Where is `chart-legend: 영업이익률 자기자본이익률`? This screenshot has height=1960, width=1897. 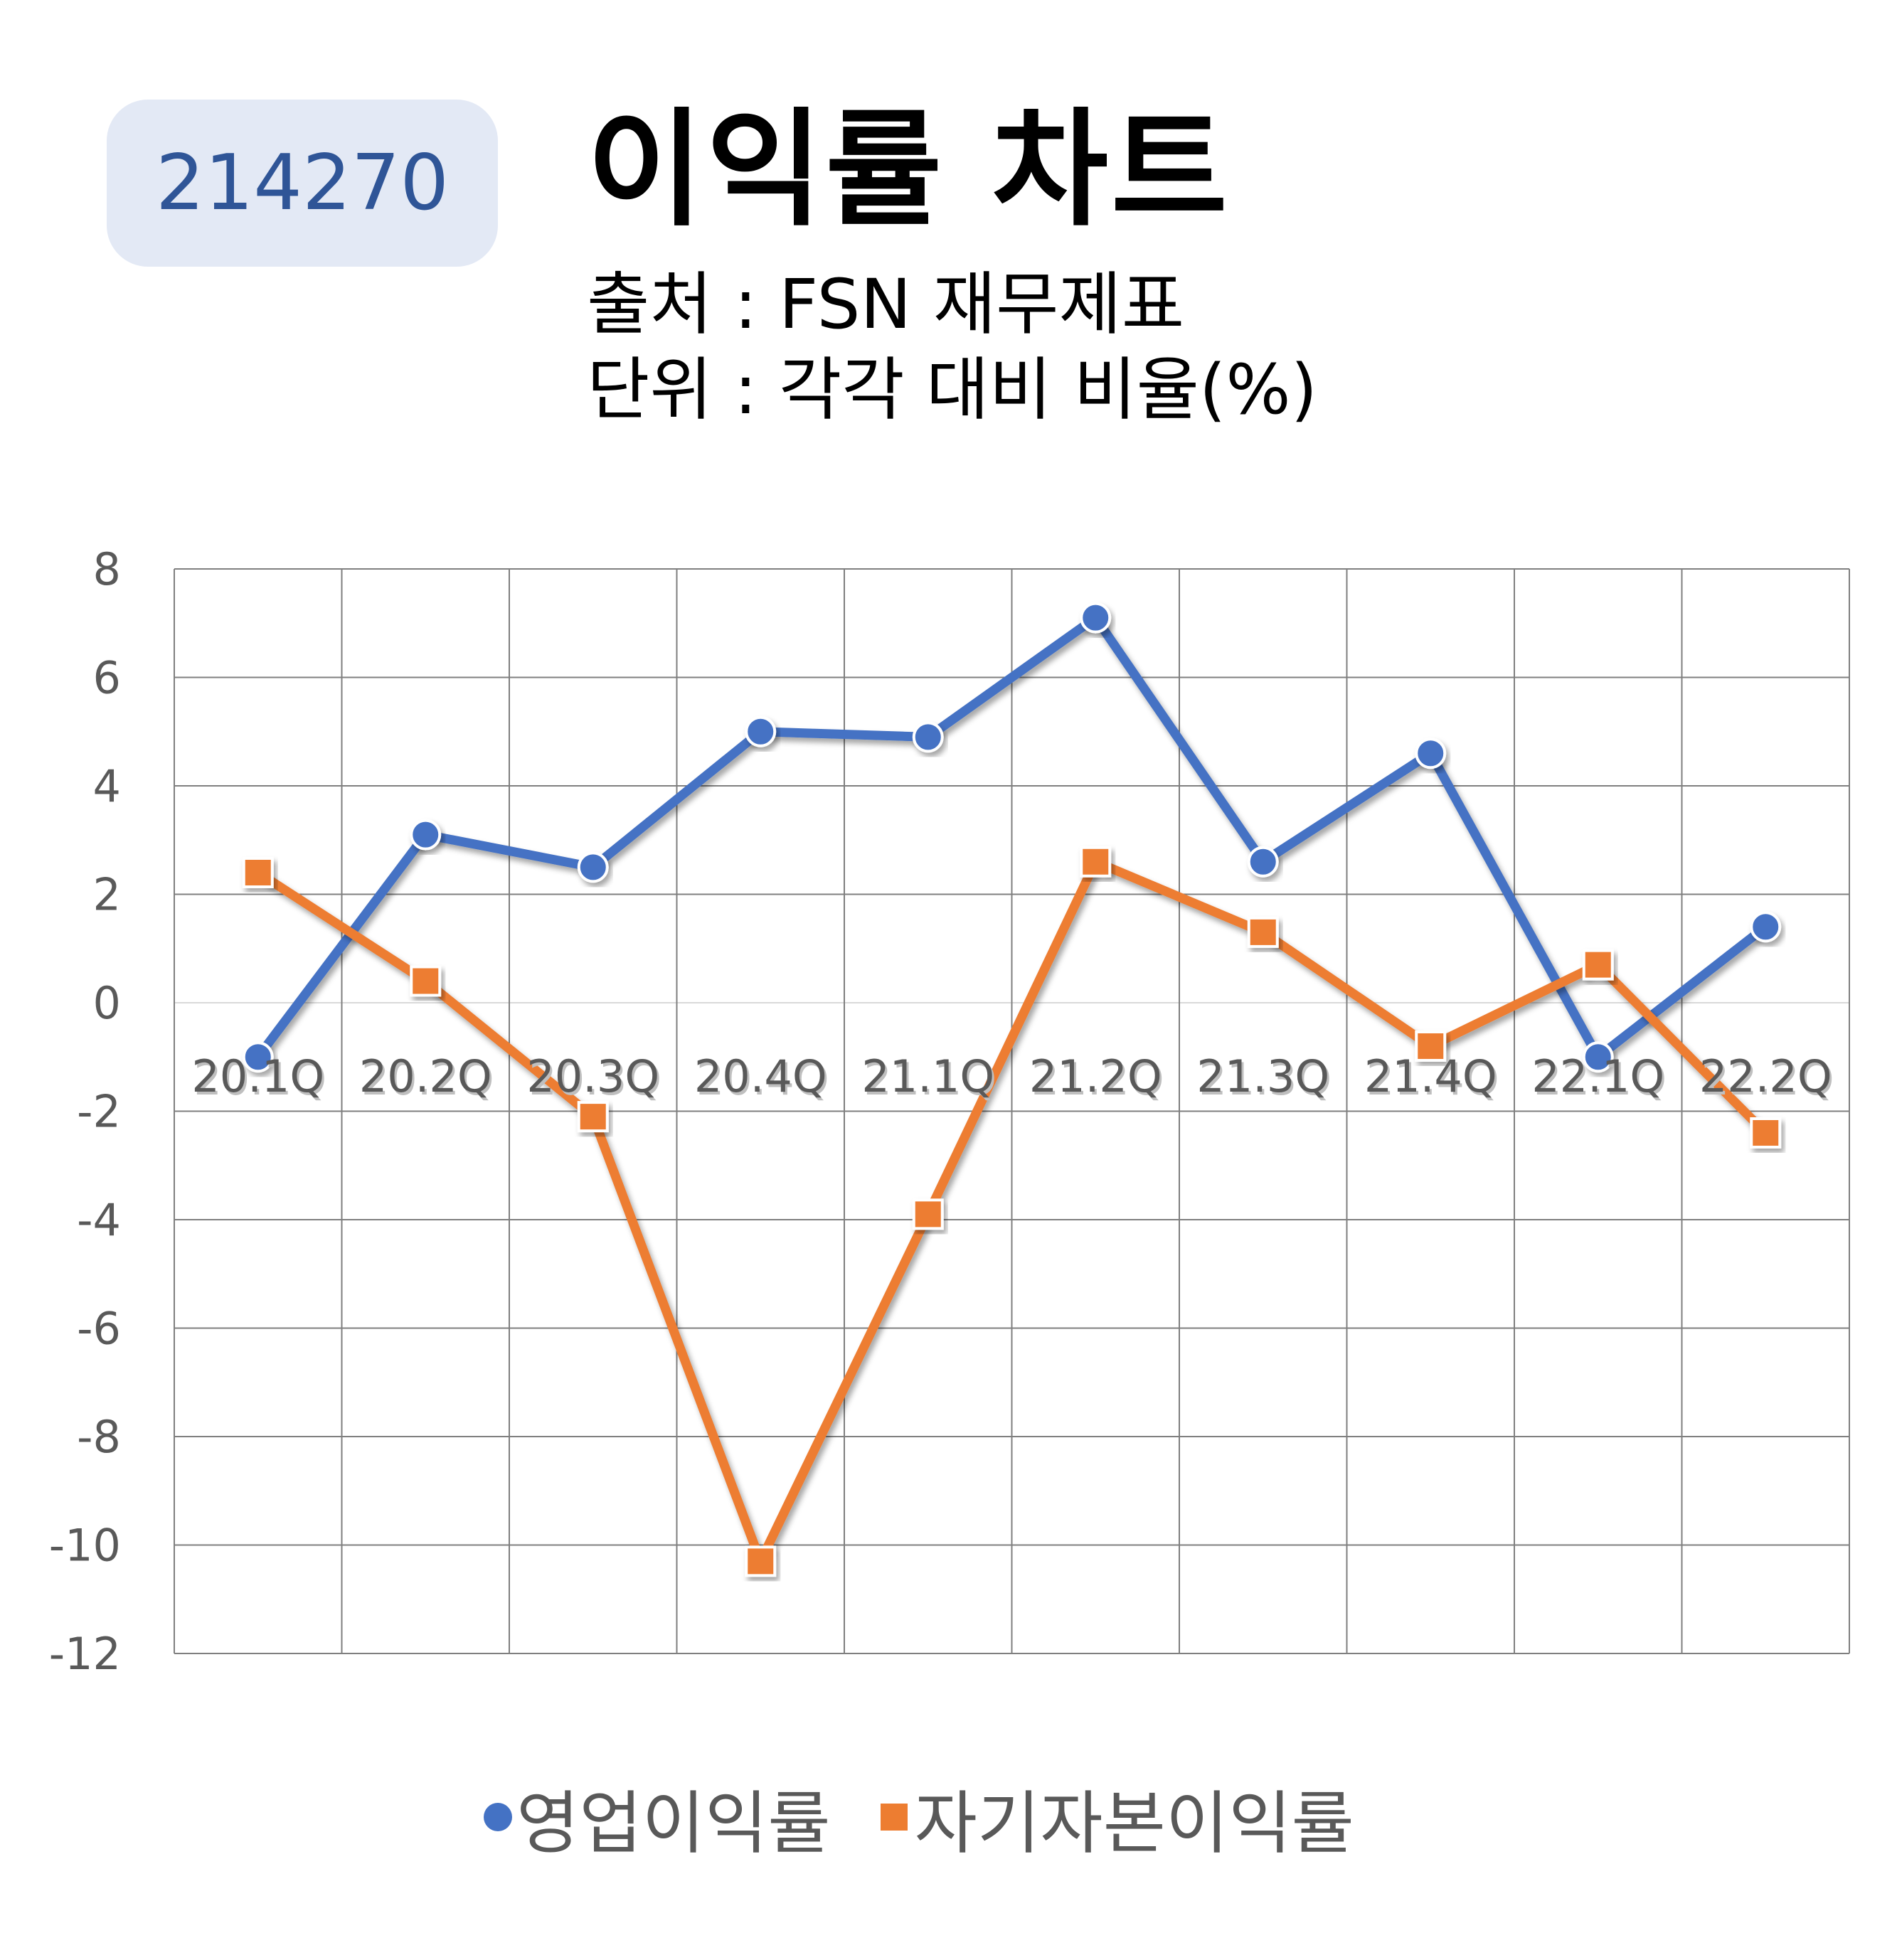
chart-legend: 영업이익률 자기자본이익률 is located at coordinates (944, 1817).